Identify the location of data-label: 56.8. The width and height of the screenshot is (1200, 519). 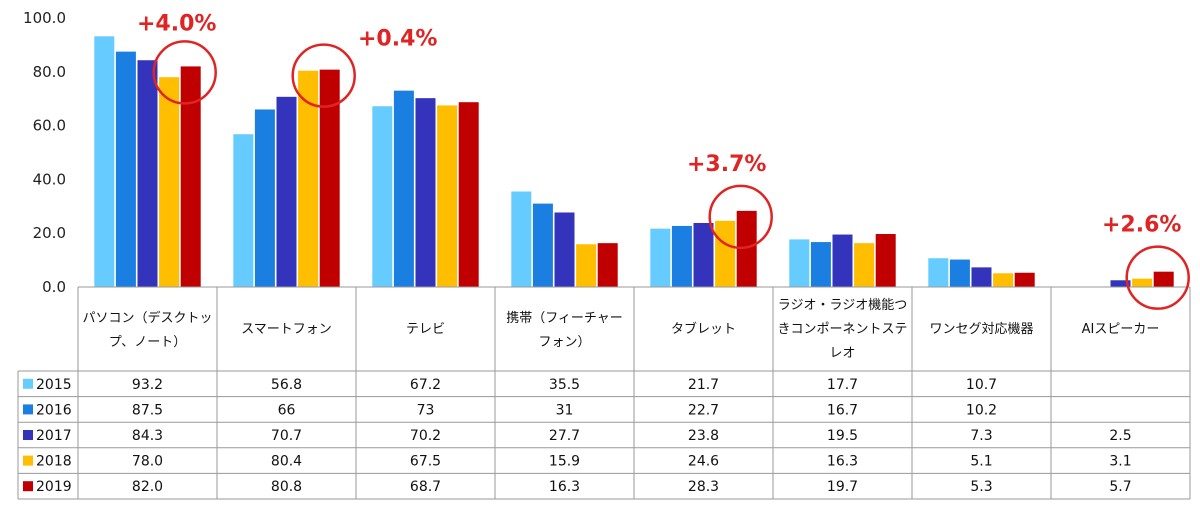
(286, 385).